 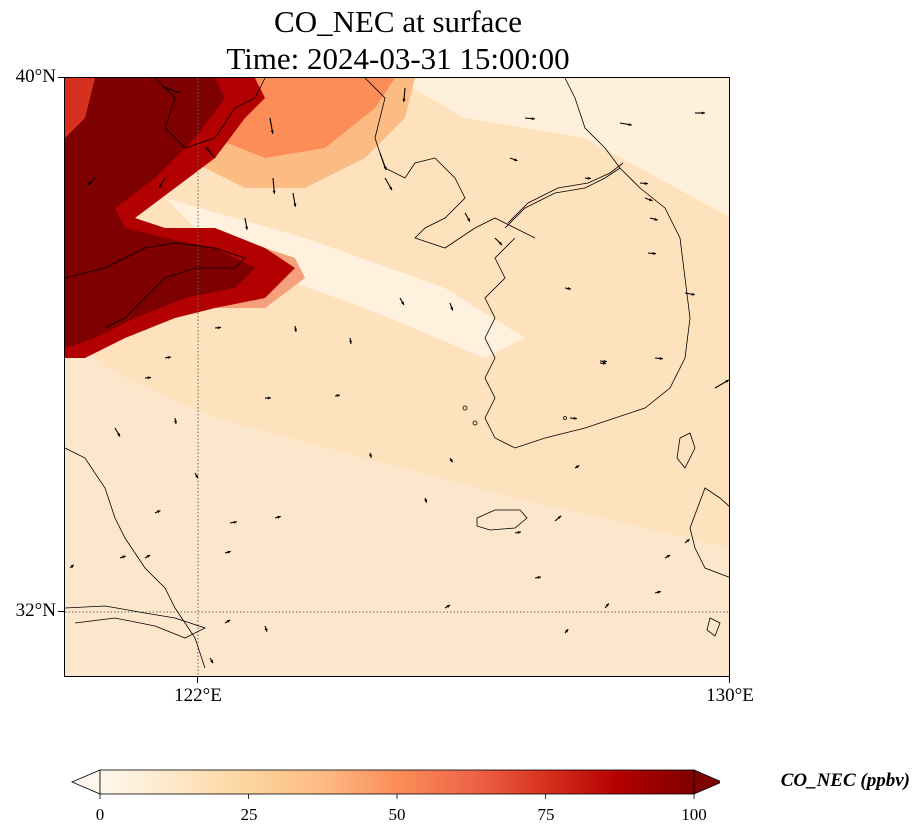 I want to click on colorbar-tick-label: 50, so click(x=397, y=814).